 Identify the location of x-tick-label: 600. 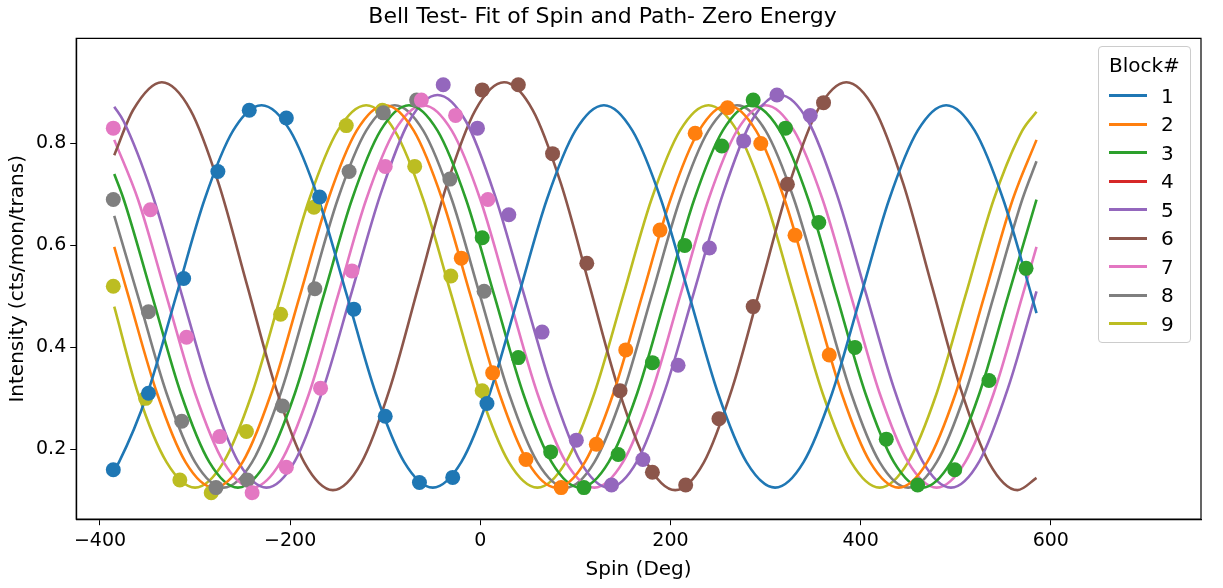
(1050, 538).